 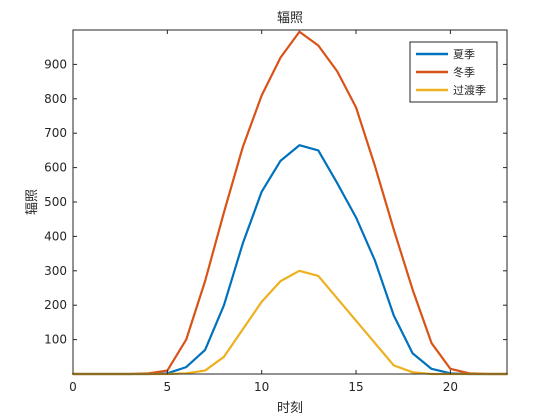 I want to click on chart-title: 辐照, so click(x=290, y=18).